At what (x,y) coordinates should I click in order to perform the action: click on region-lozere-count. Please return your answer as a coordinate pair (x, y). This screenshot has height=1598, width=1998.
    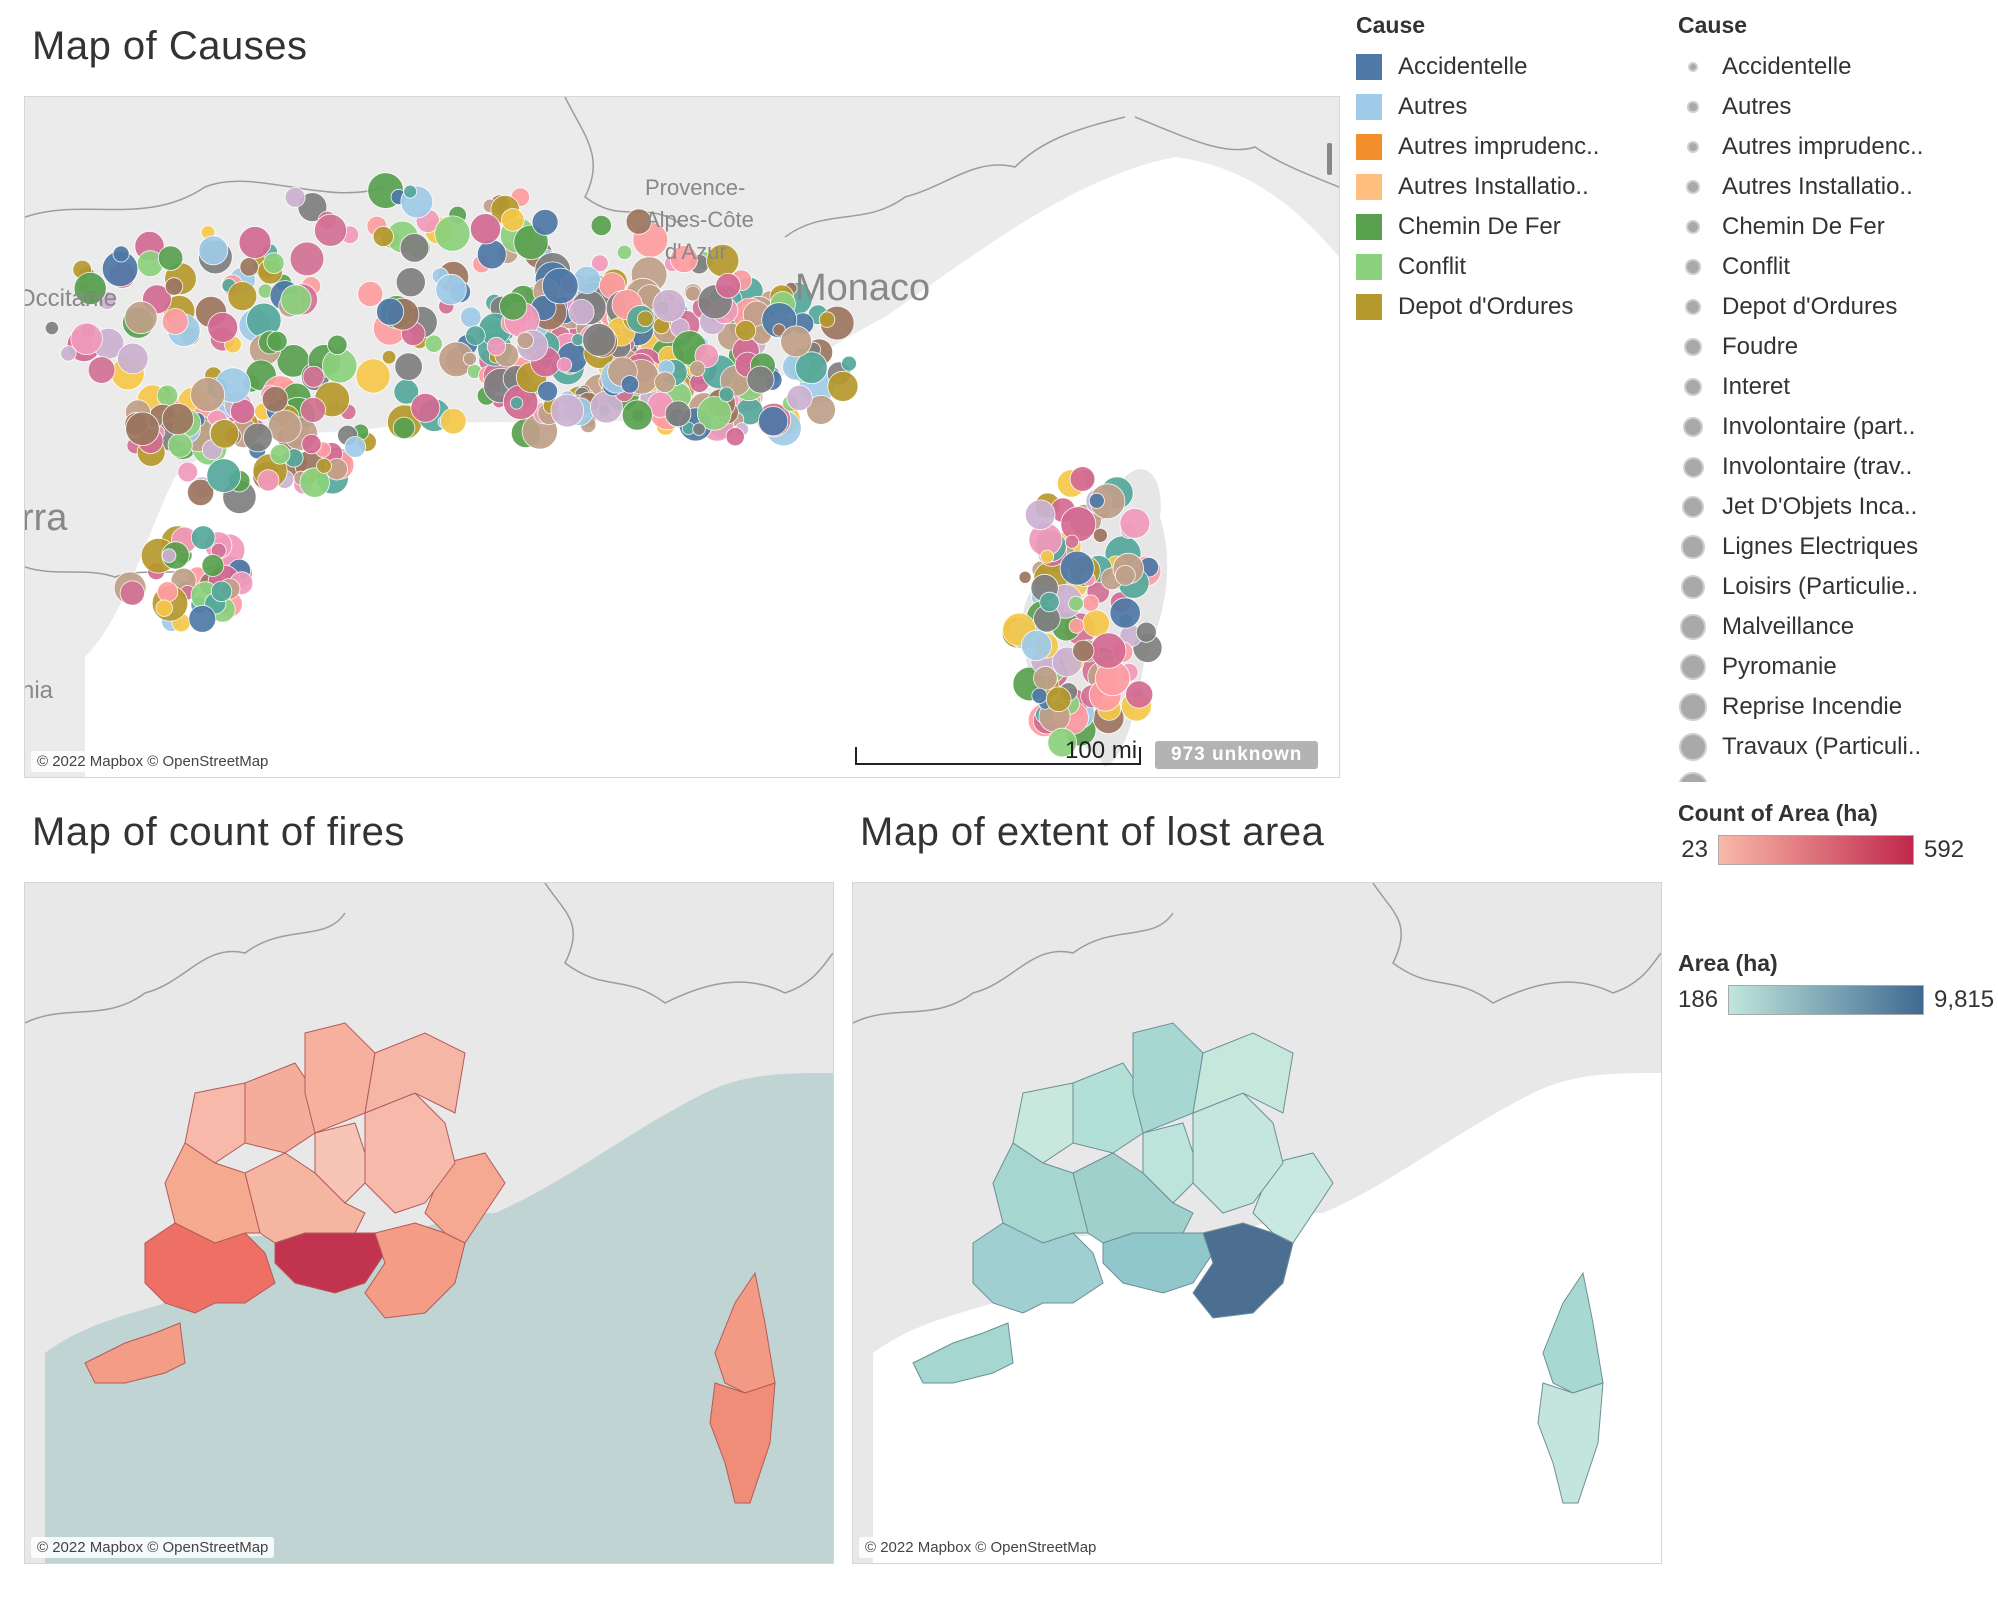
    Looking at the image, I should click on (215, 1123).